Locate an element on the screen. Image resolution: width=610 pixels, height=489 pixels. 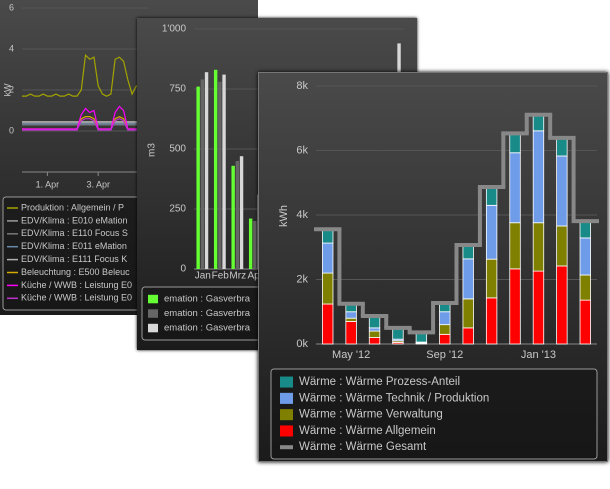
y-tick-label: 8k is located at coordinates (302, 86).